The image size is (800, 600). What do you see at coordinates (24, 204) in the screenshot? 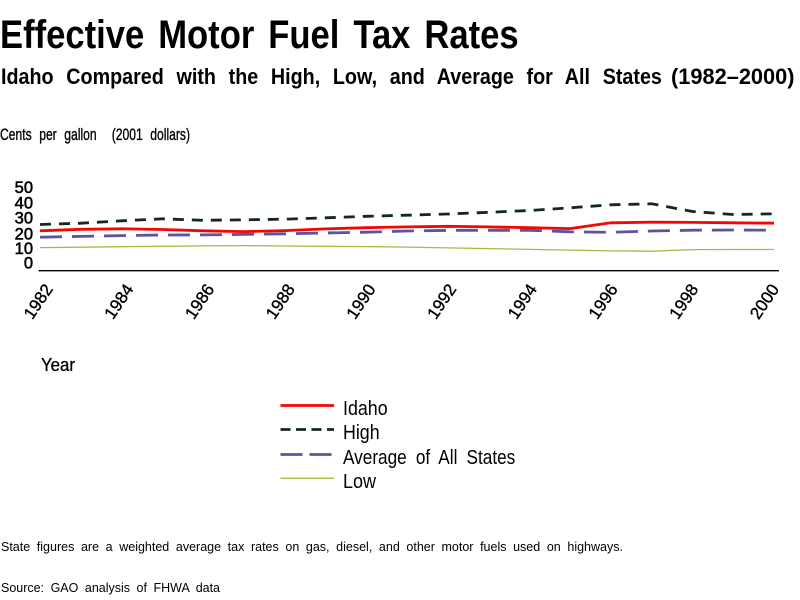
I see `svg-text: 40` at bounding box center [24, 204].